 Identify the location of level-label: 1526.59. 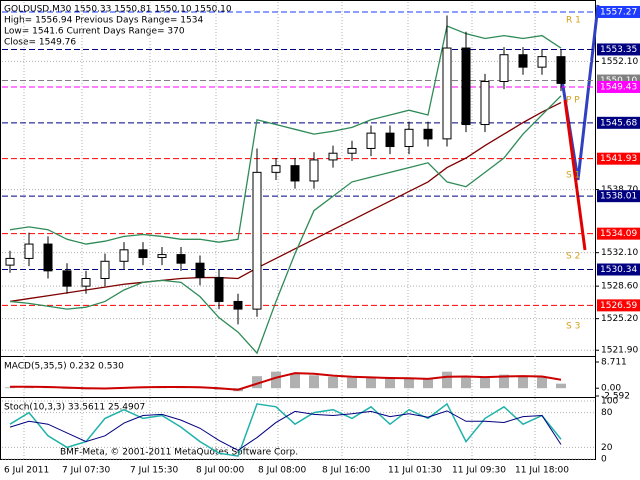
(618, 306).